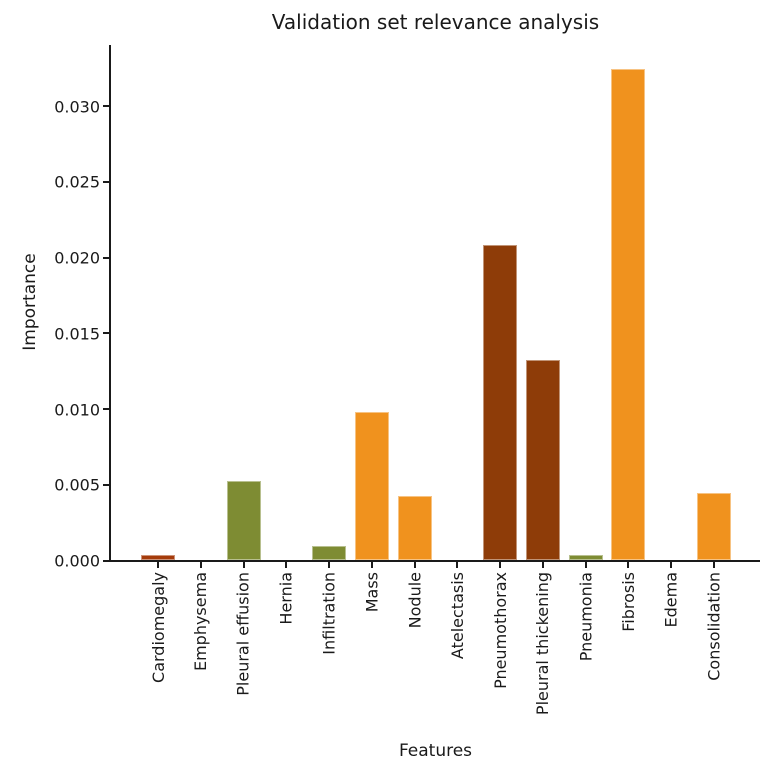 This screenshot has height=780, width=780. What do you see at coordinates (77, 107) in the screenshot?
I see `y-tick-label-0.030: 0.030` at bounding box center [77, 107].